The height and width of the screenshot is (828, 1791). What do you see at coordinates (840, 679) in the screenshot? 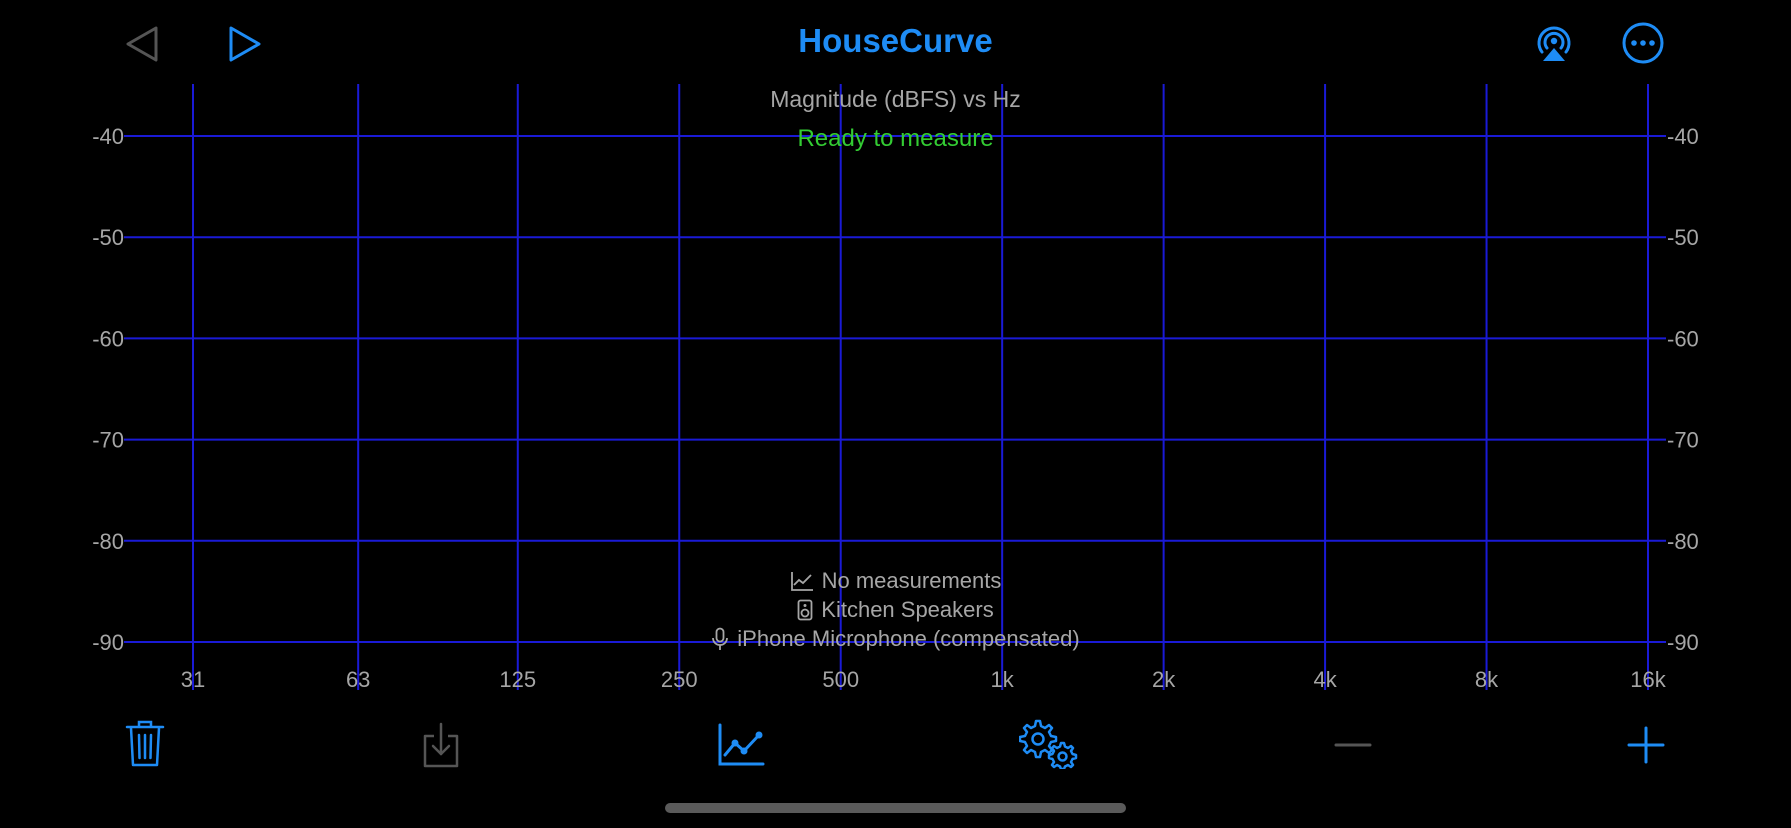
I see `x-tick-label: 500` at bounding box center [840, 679].